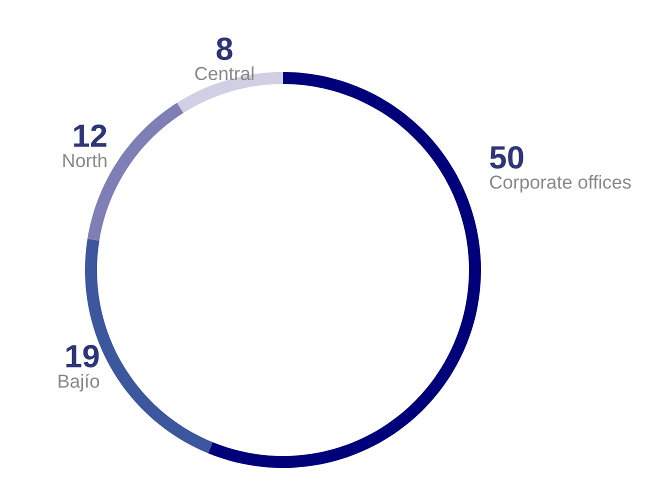  I want to click on slice-label: North, so click(84, 160).